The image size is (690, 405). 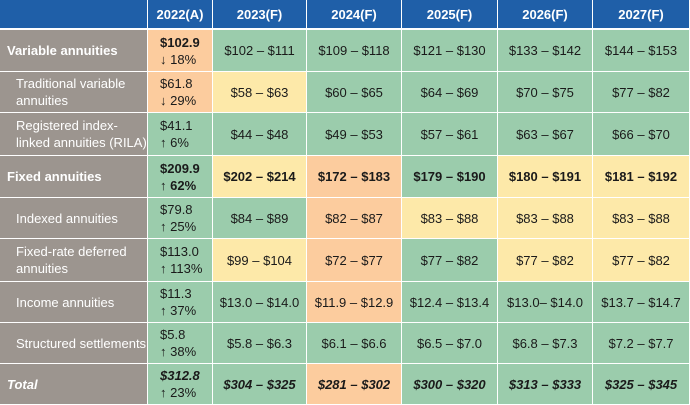 I want to click on forecast-cell: $202 – $214, so click(x=260, y=177).